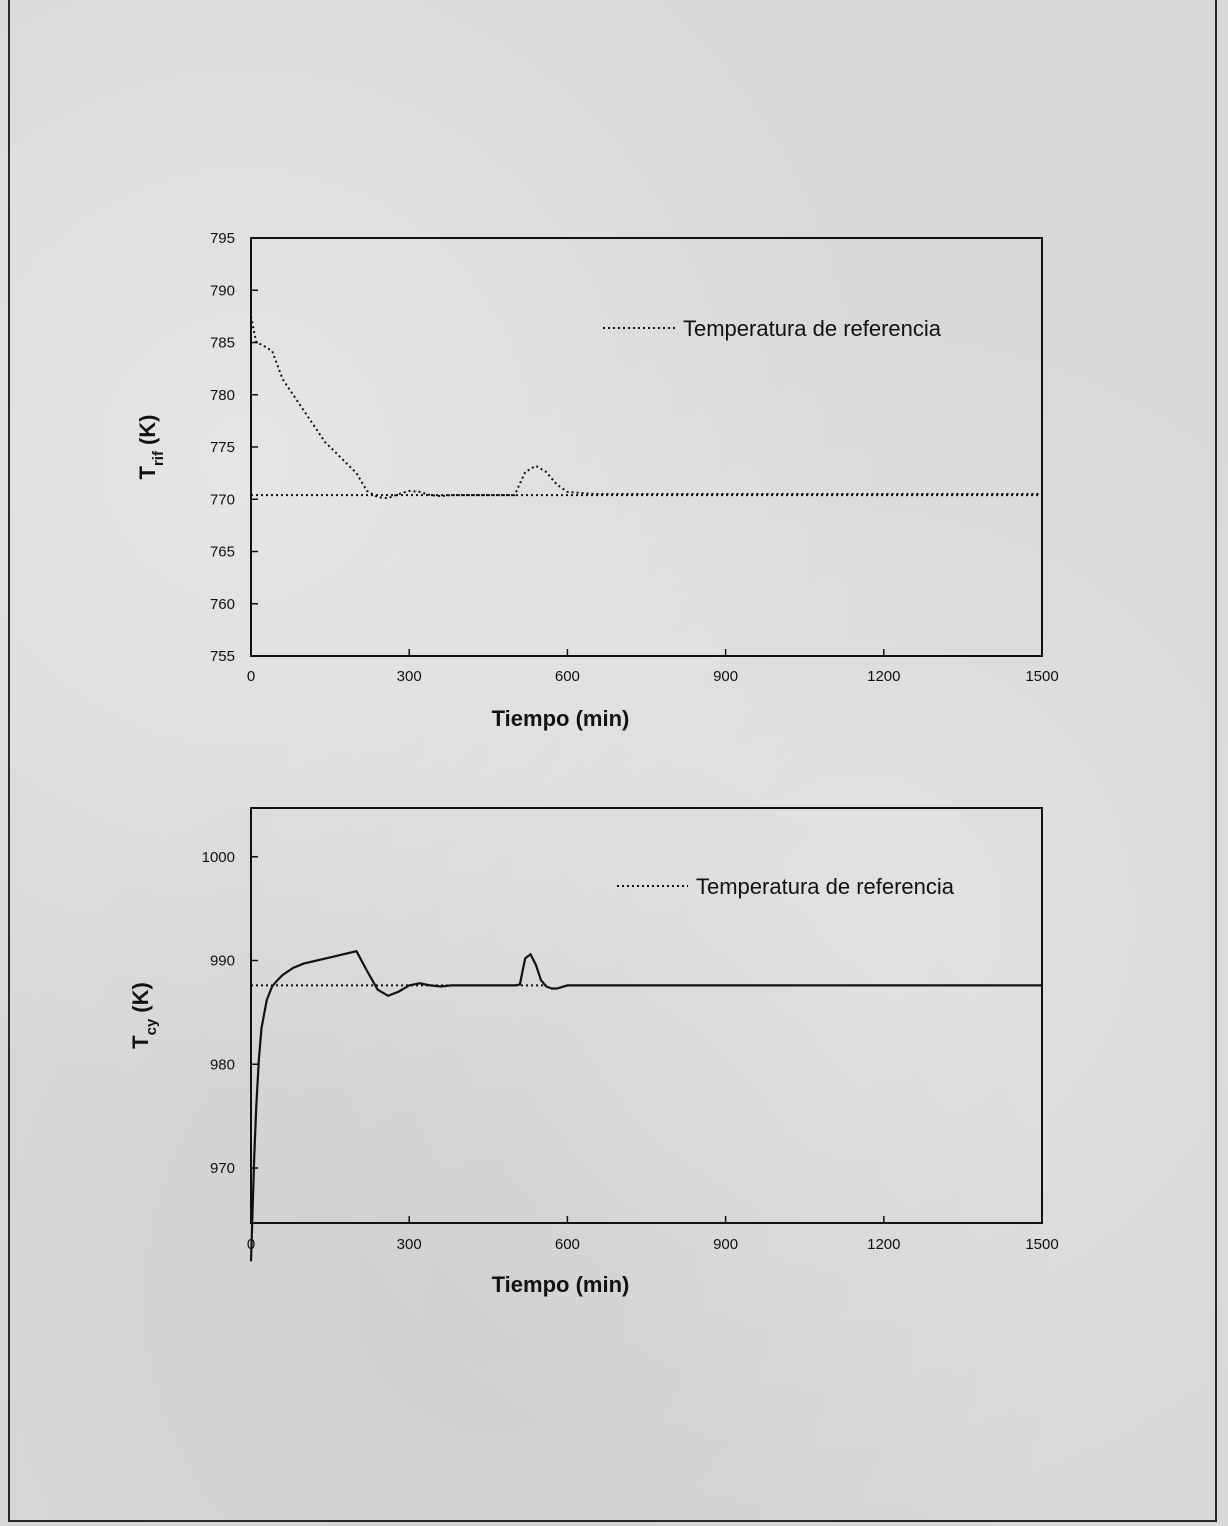 The image size is (1228, 1526). I want to click on x-tick-label: 0, so click(251, 676).